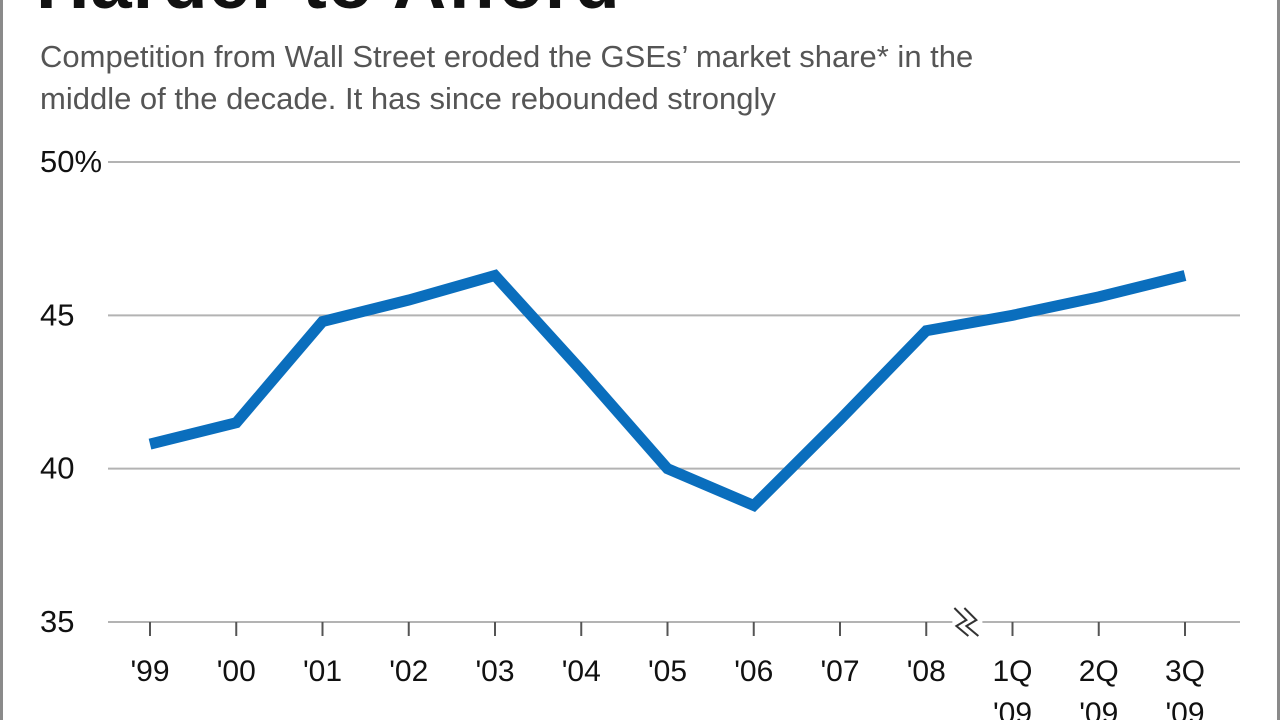  What do you see at coordinates (71, 391) in the screenshot?
I see `y-axis-labels: 50% 45 40 35` at bounding box center [71, 391].